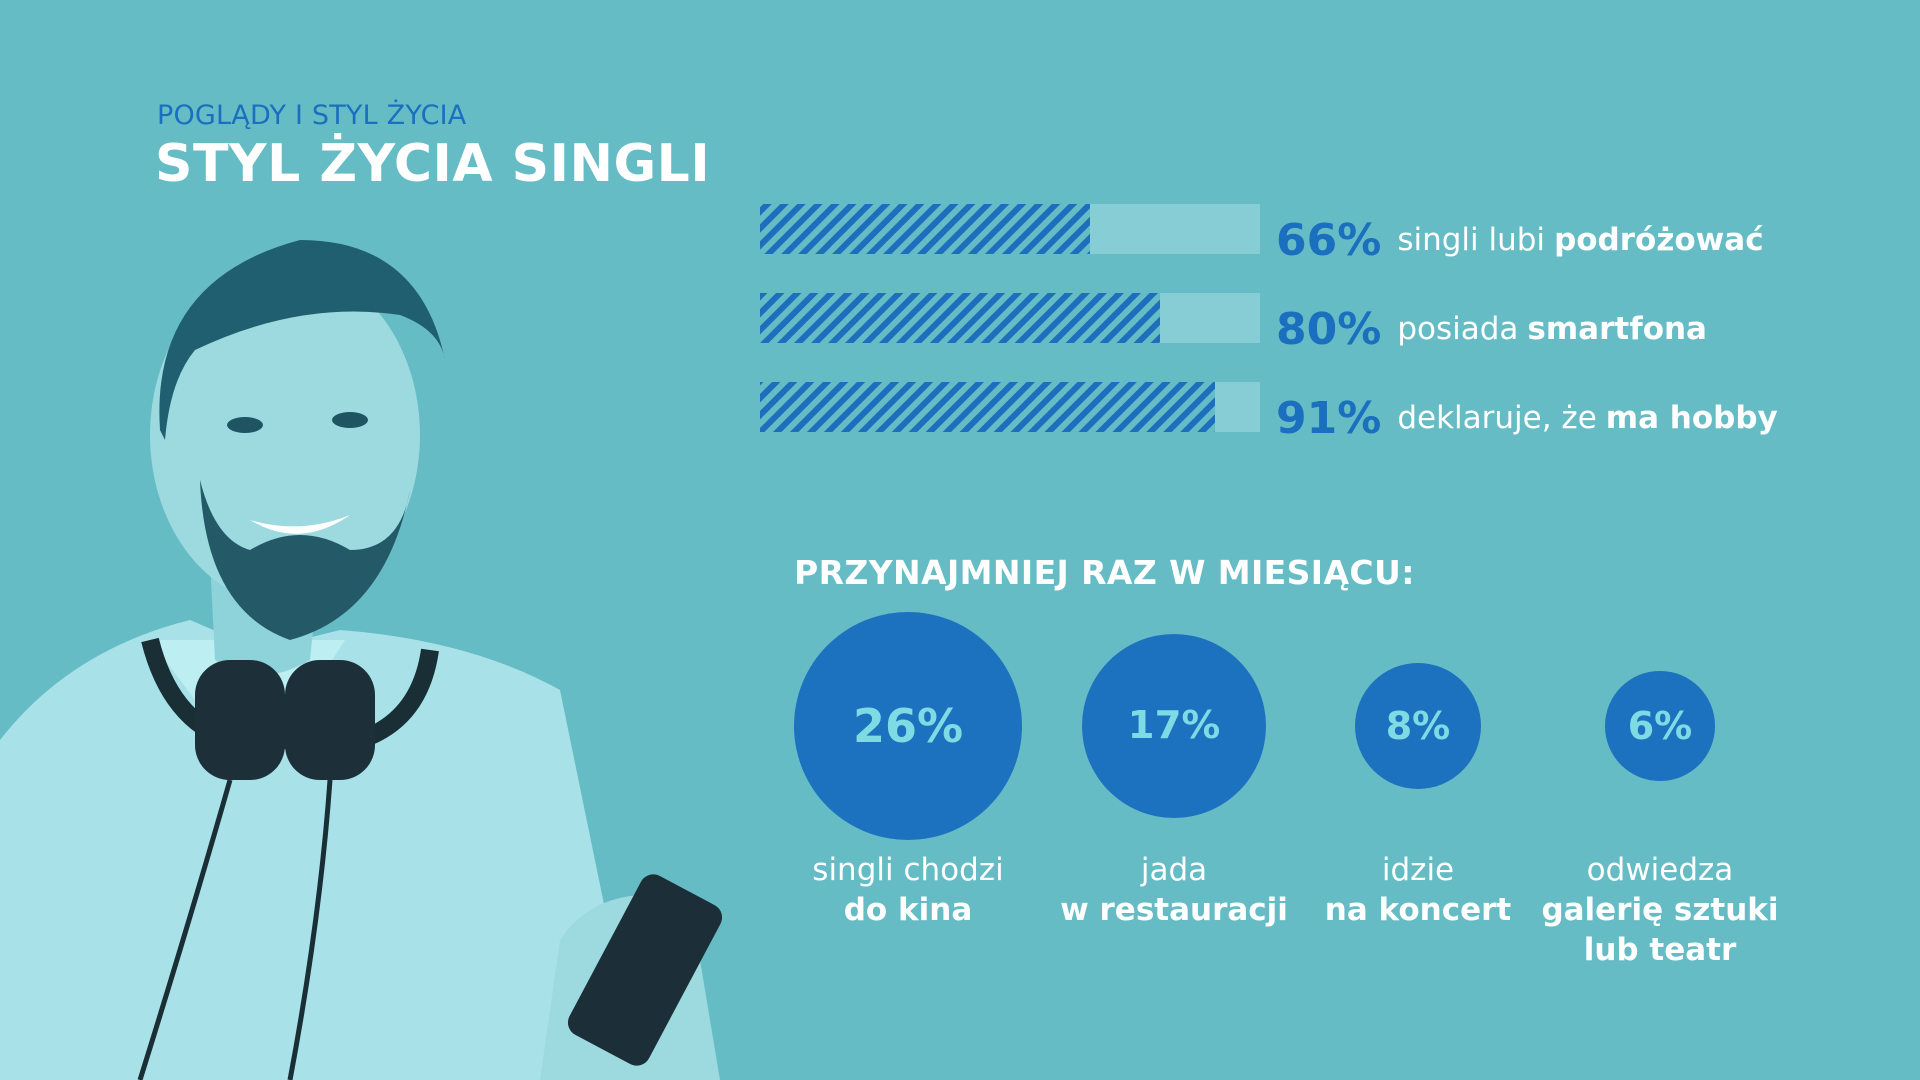 The height and width of the screenshot is (1080, 1920). Describe the element at coordinates (1174, 910) in the screenshot. I see `caption-line-bold: w restauracji` at that location.